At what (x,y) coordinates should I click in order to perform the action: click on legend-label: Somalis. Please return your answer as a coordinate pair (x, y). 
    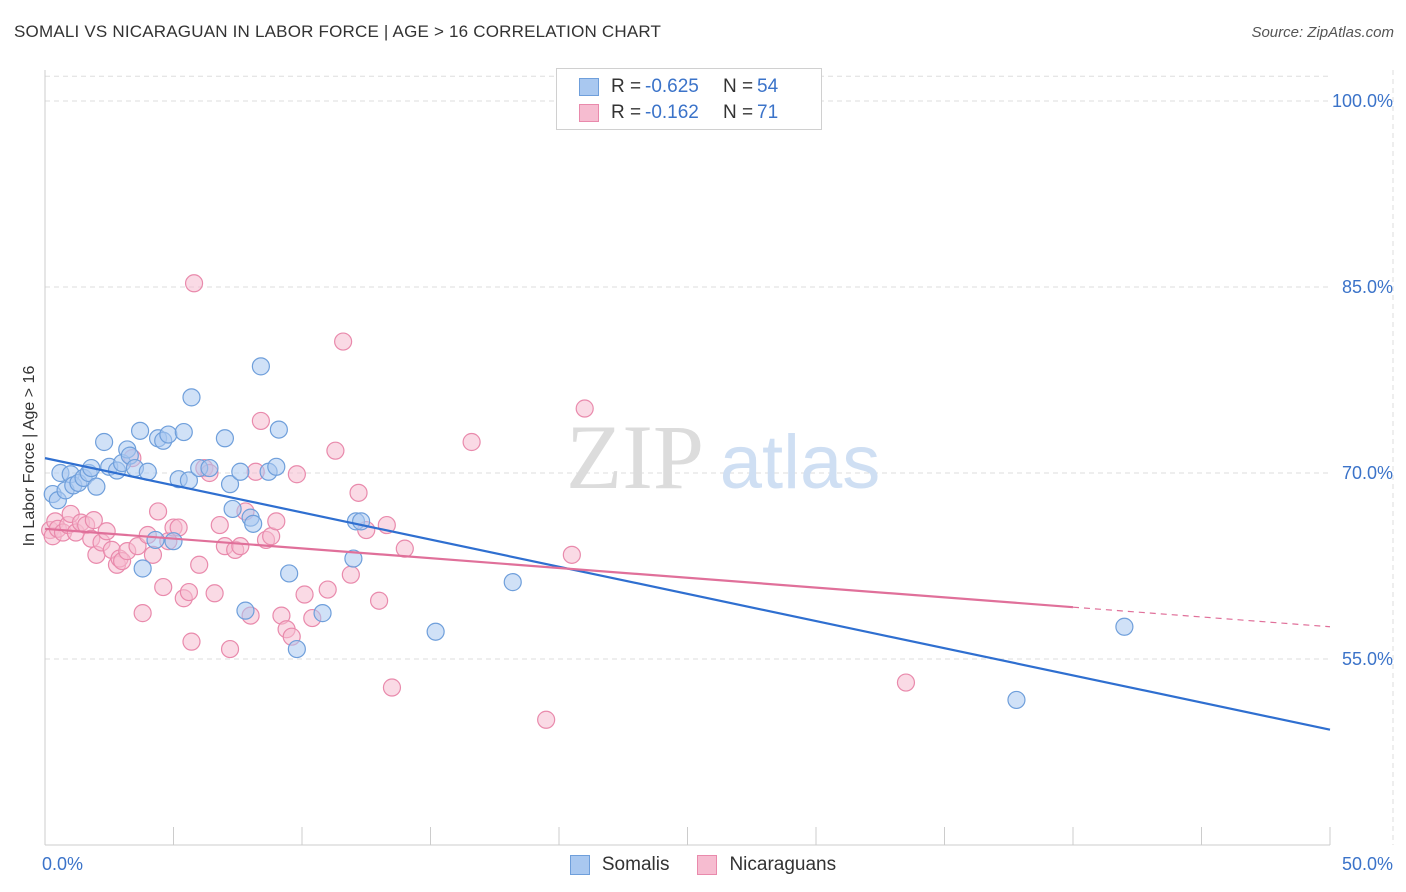
    Looking at the image, I should click on (635, 864).